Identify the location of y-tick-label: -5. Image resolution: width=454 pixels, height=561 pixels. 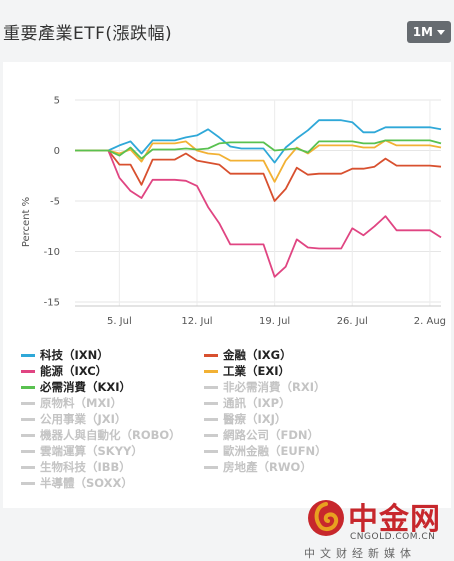
(55, 202).